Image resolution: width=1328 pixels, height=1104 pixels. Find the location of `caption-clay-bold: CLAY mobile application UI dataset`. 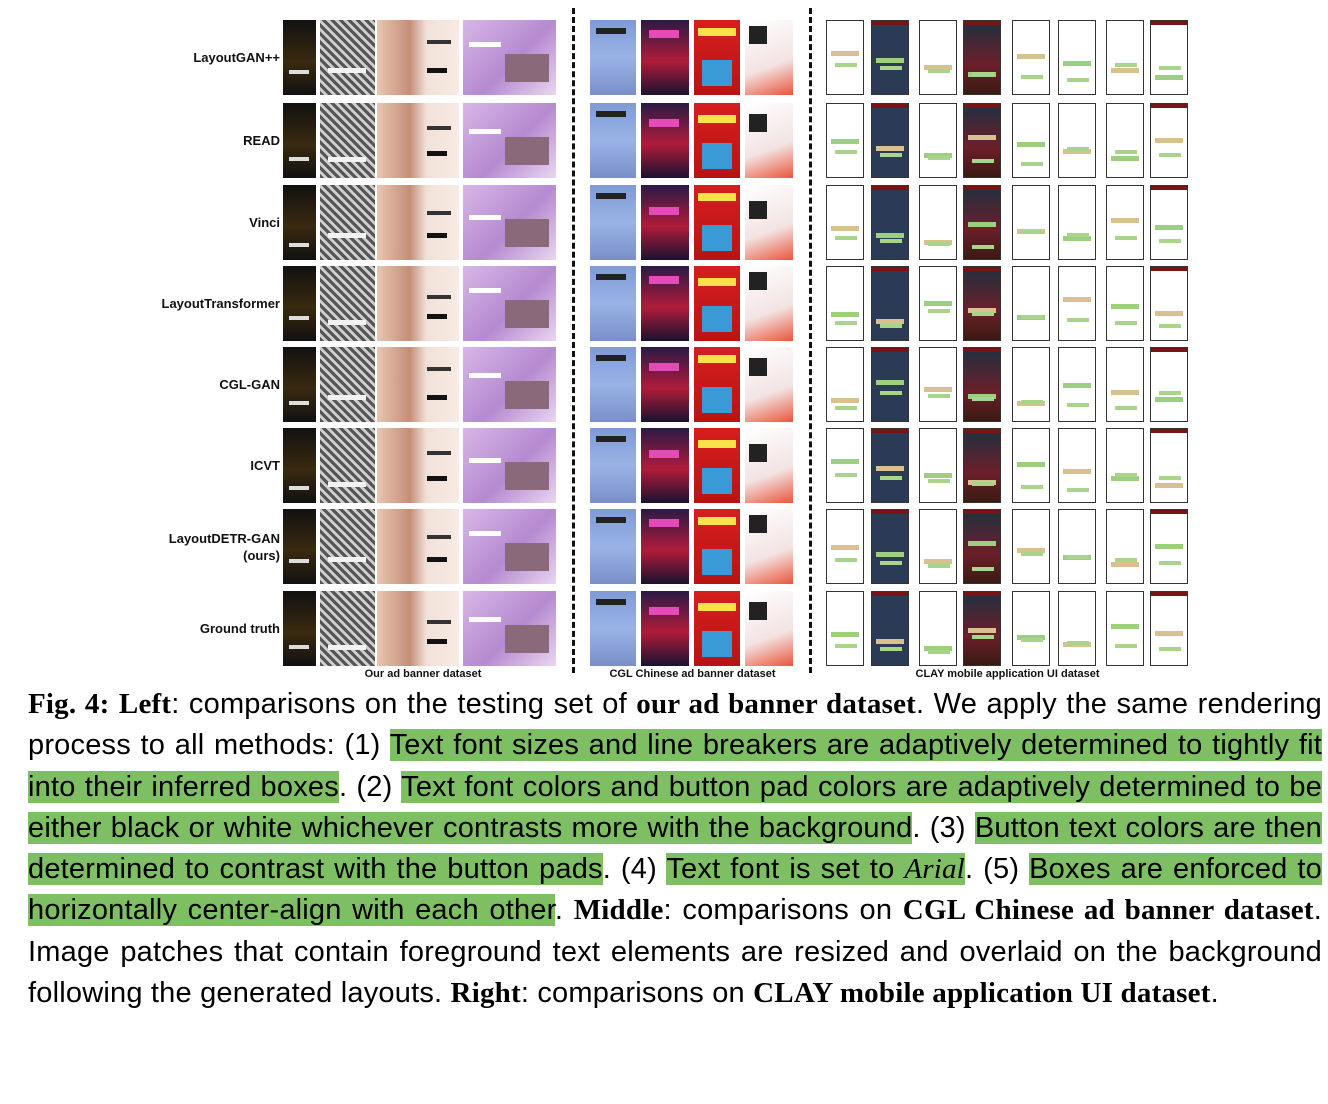

caption-clay-bold: CLAY mobile application UI dataset is located at coordinates (982, 993).